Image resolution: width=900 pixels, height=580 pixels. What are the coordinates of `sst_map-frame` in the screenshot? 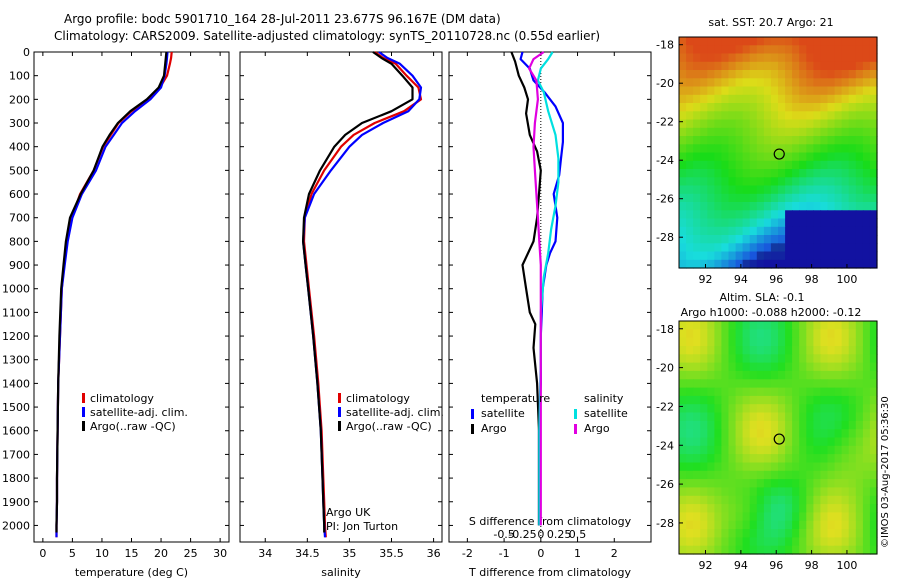 It's located at (778, 152).